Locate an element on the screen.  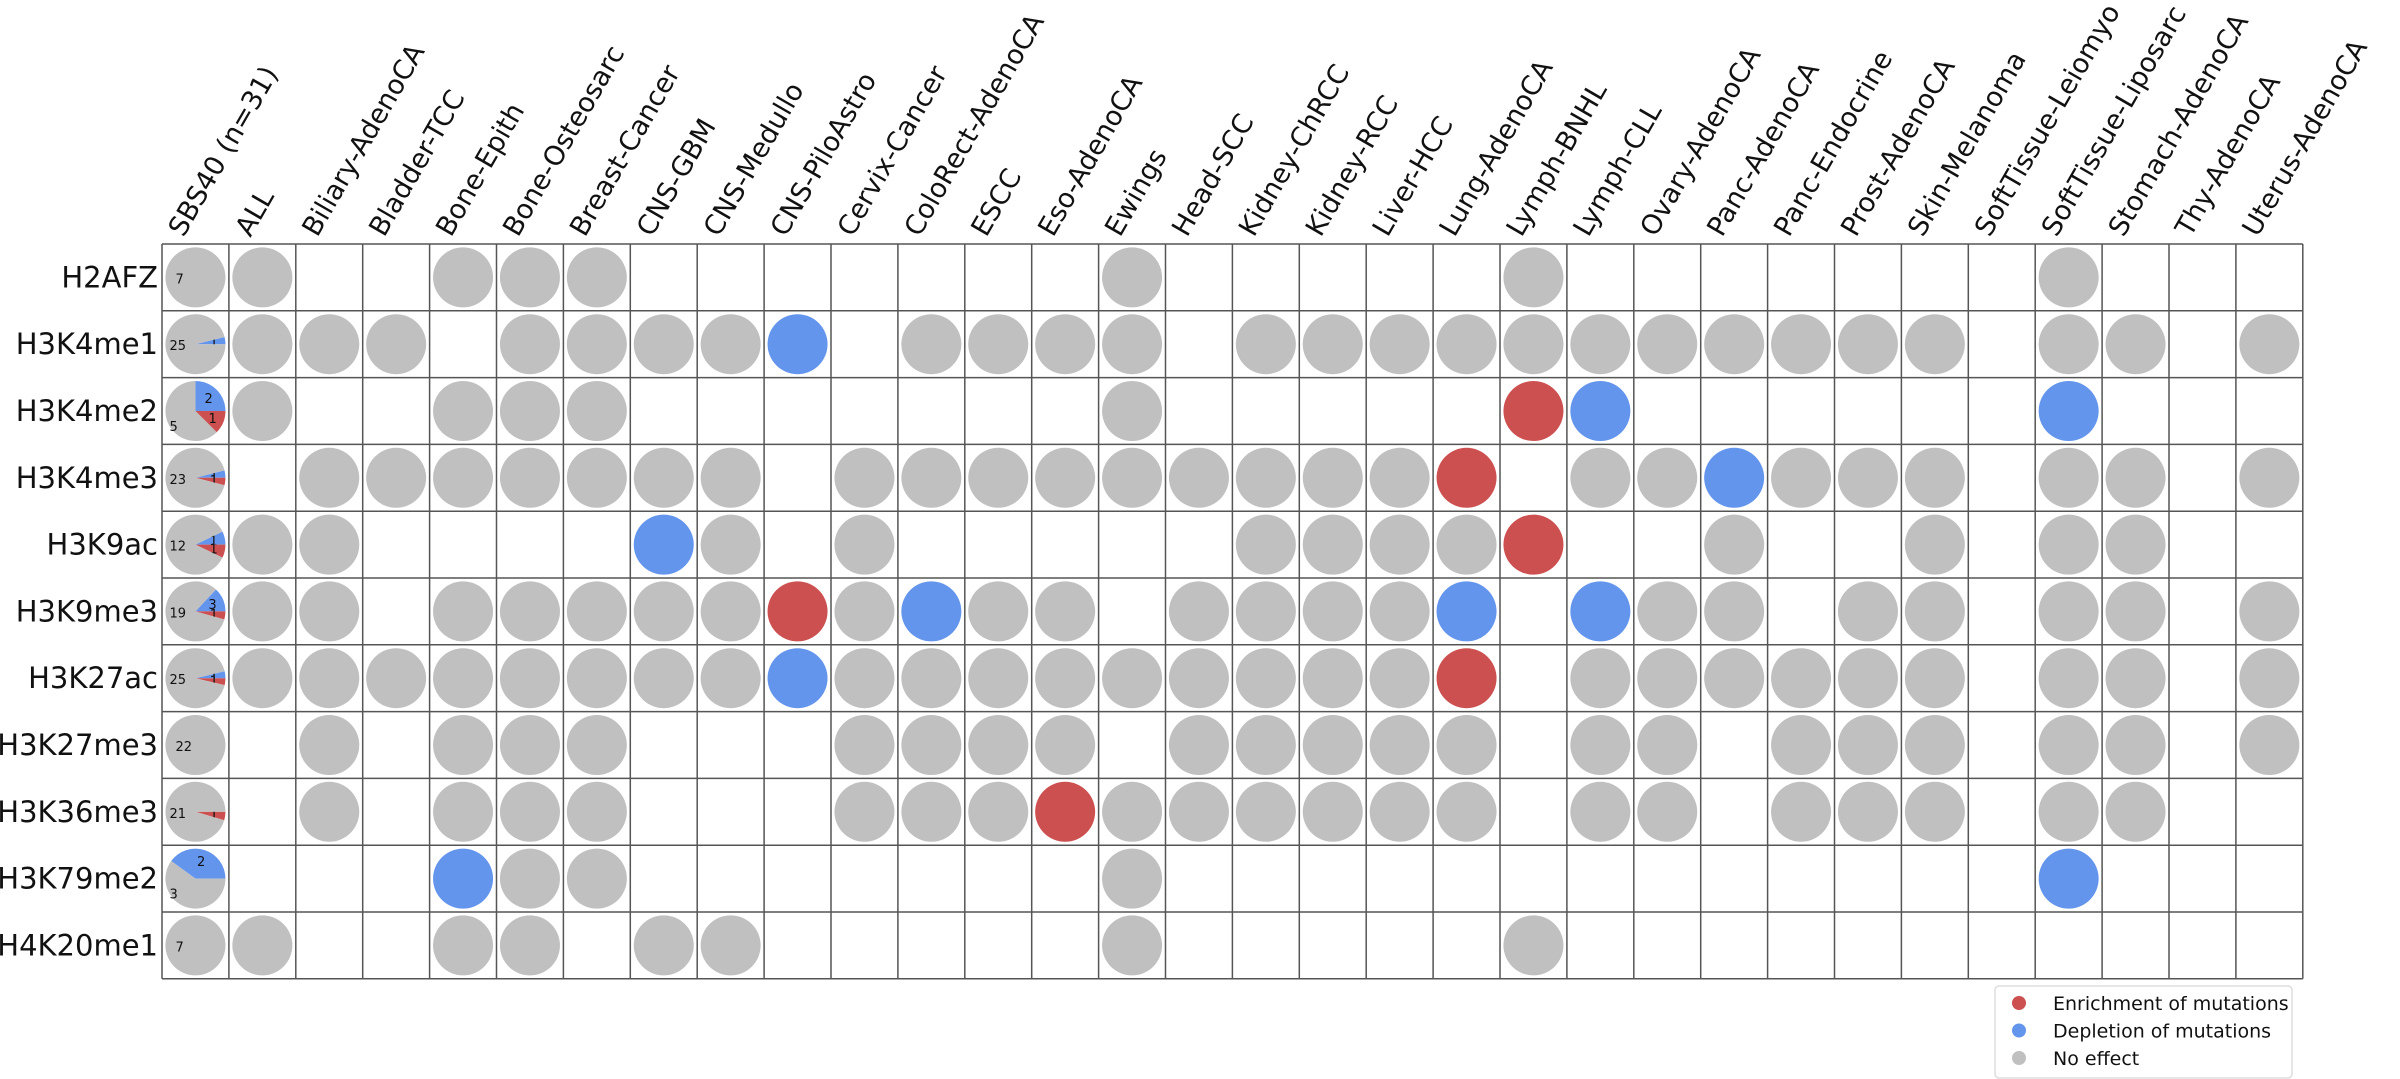
dot-h3k4me1-panc-endocrine-no-effect is located at coordinates (1801, 344).